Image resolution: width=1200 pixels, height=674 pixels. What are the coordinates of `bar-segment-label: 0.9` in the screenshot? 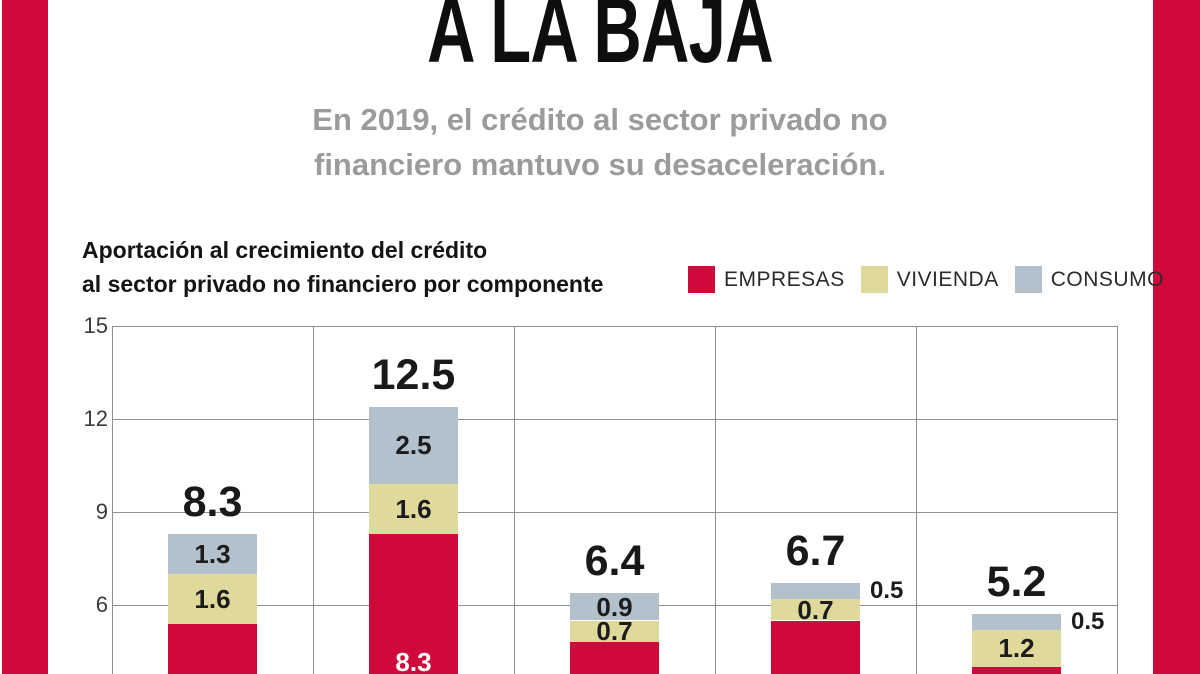 It's located at (614, 606).